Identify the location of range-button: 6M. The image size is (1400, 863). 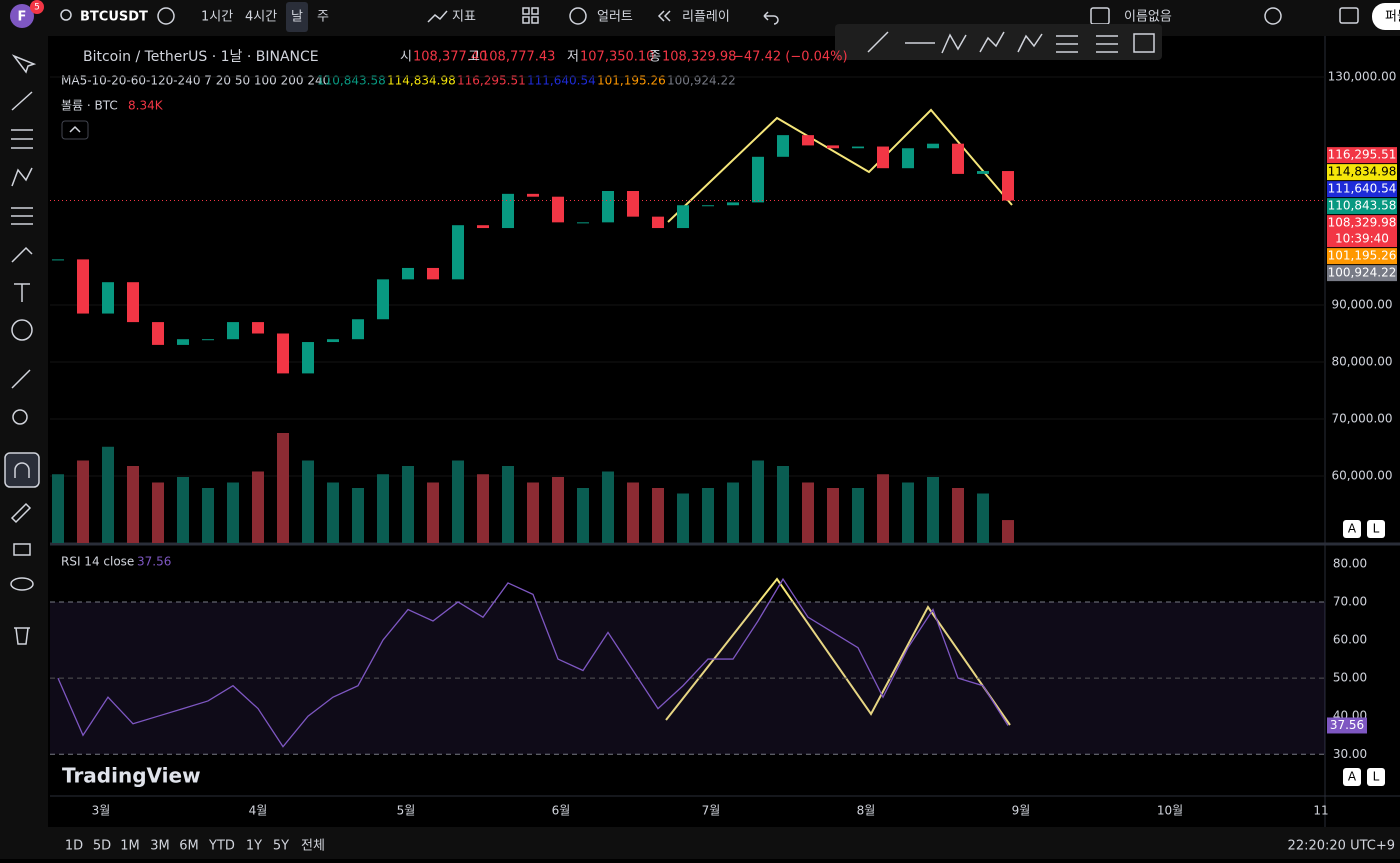
(189, 846).